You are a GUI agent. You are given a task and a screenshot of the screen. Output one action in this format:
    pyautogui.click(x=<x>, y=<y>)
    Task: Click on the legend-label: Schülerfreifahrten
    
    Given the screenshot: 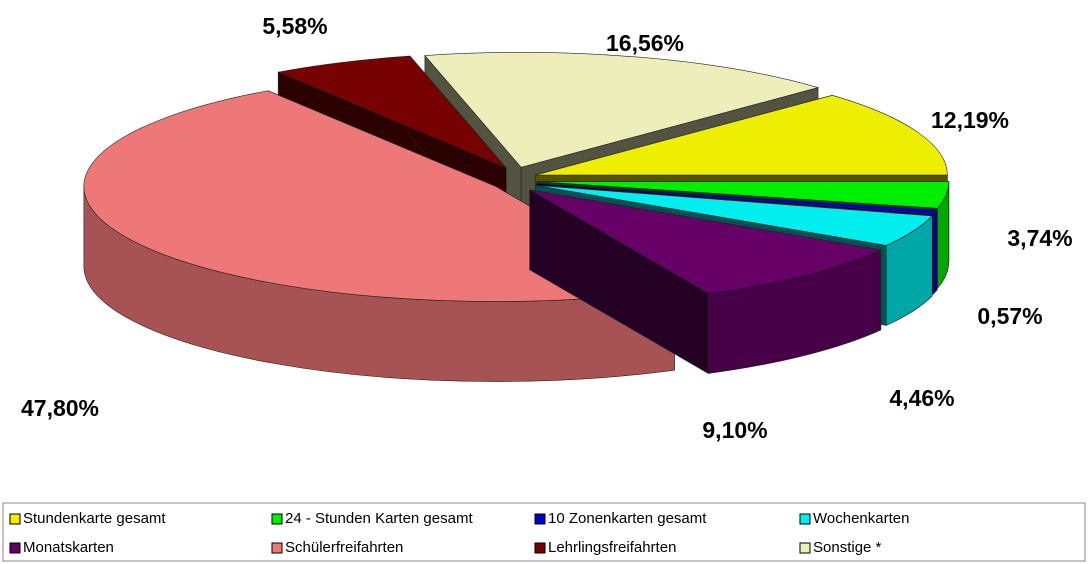 What is the action you would take?
    pyautogui.click(x=344, y=547)
    